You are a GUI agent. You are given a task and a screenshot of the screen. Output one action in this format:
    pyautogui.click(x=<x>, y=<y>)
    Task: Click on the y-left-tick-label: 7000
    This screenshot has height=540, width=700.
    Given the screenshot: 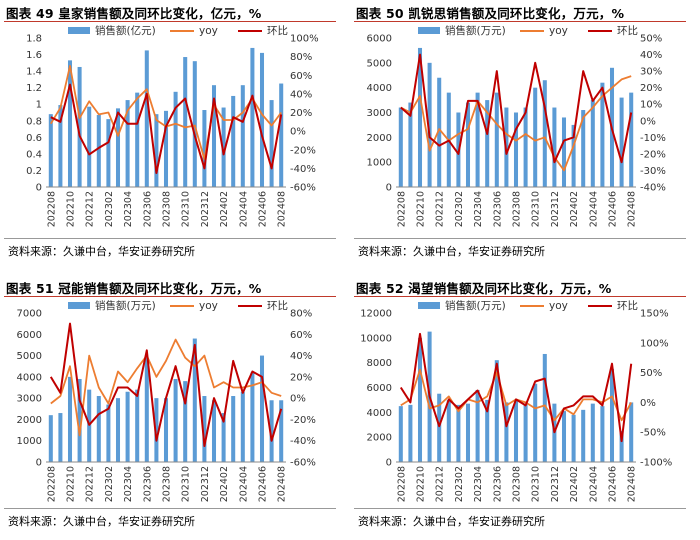 What is the action you would take?
    pyautogui.click(x=29, y=314)
    